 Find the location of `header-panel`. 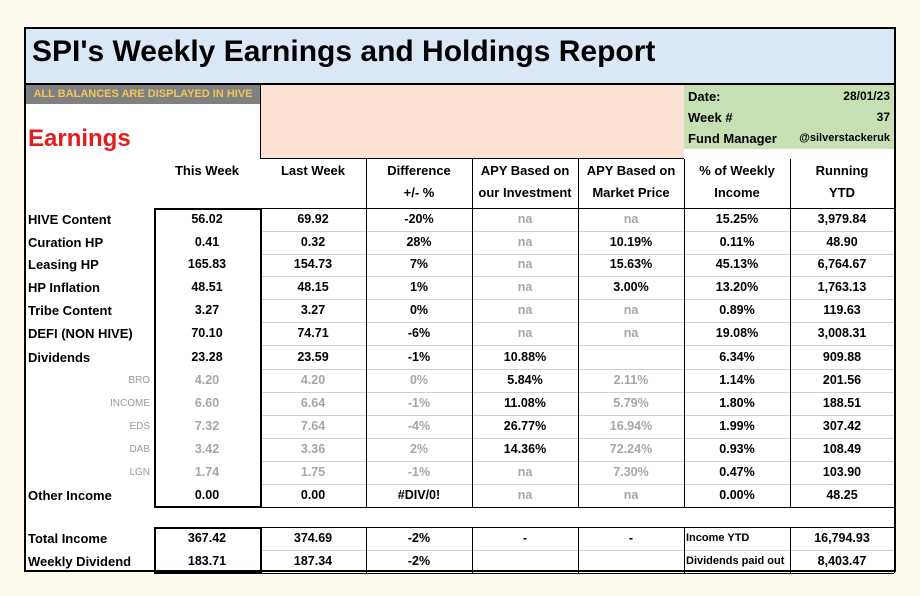

header-panel is located at coordinates (472, 122).